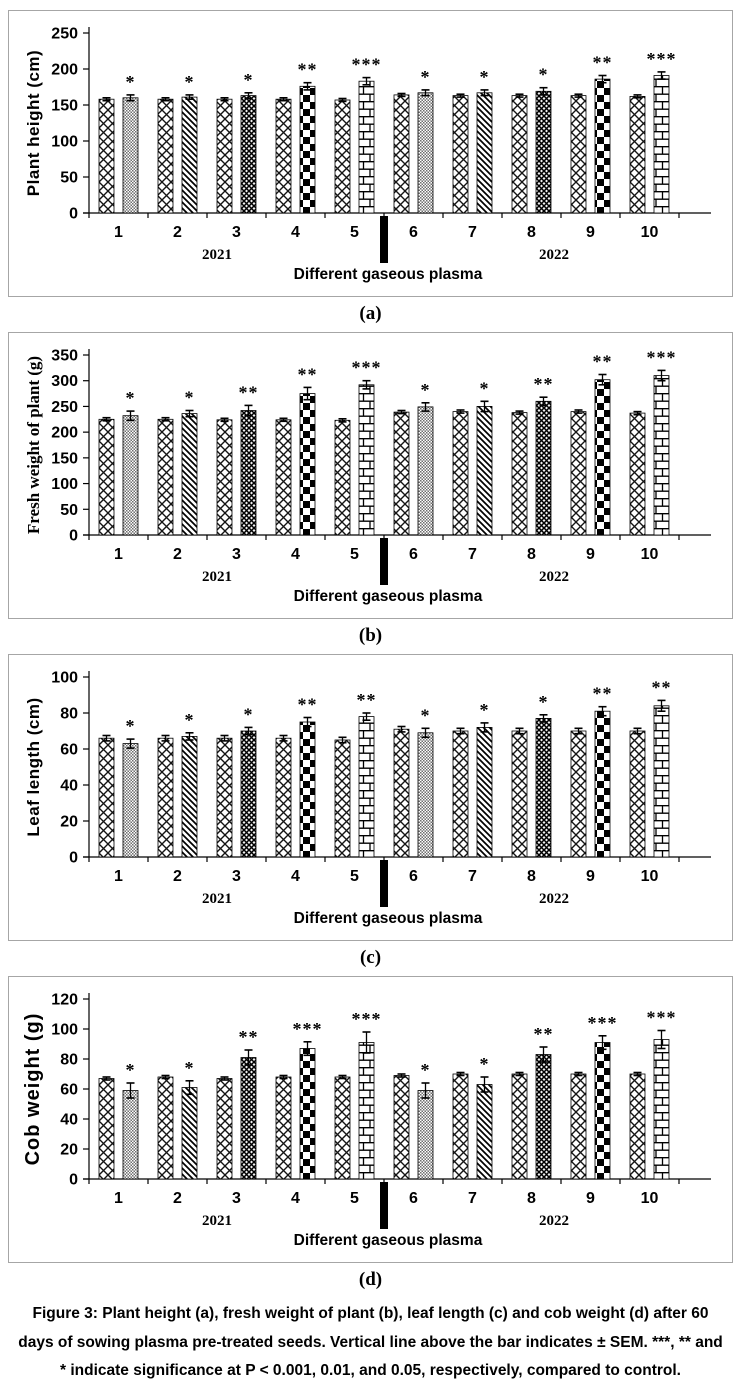  Describe the element at coordinates (69, 714) in the screenshot. I see `y-tick-label: 80` at that location.